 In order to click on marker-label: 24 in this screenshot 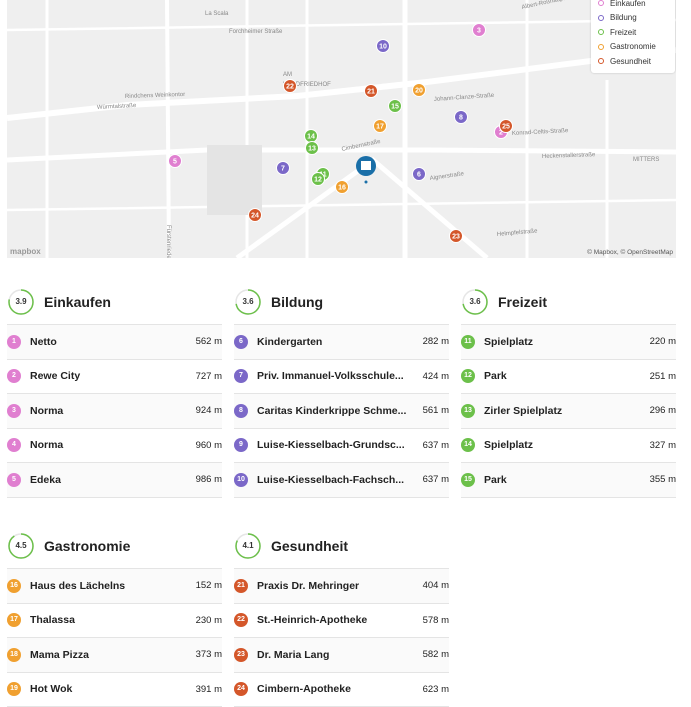, I will do `click(255, 215)`.